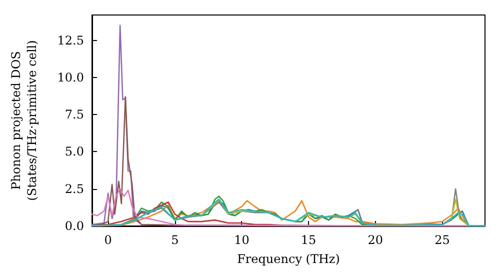 This screenshot has height=280, width=500. What do you see at coordinates (442, 240) in the screenshot?
I see `x-tick-label: 25` at bounding box center [442, 240].